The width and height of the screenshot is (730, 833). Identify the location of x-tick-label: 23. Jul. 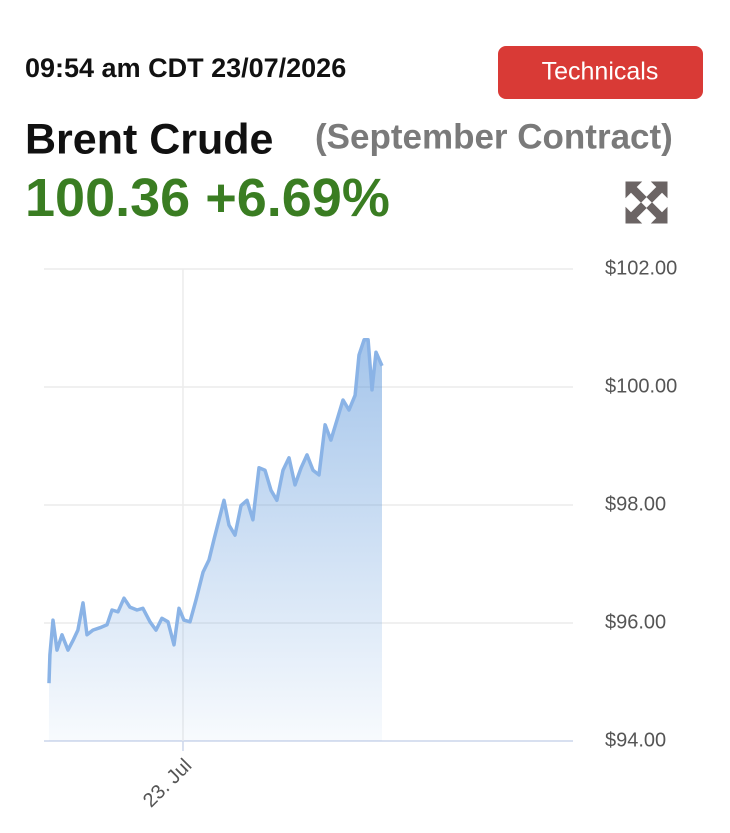
(167, 783).